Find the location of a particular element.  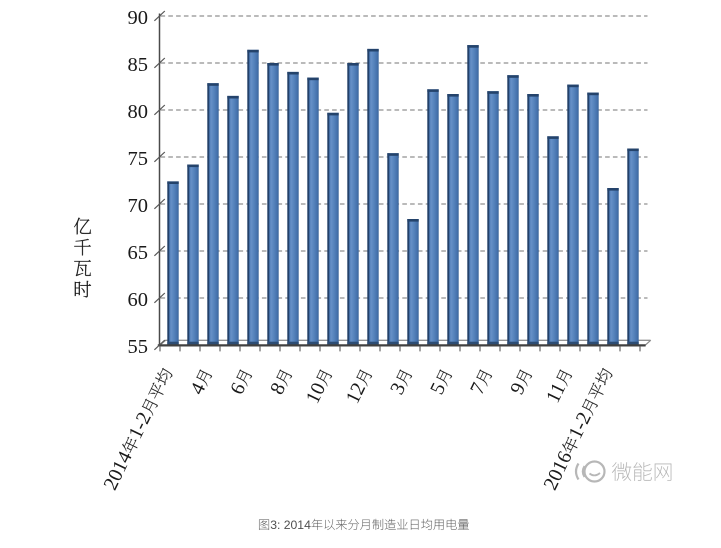

svg-text: 65 is located at coordinates (138, 253).